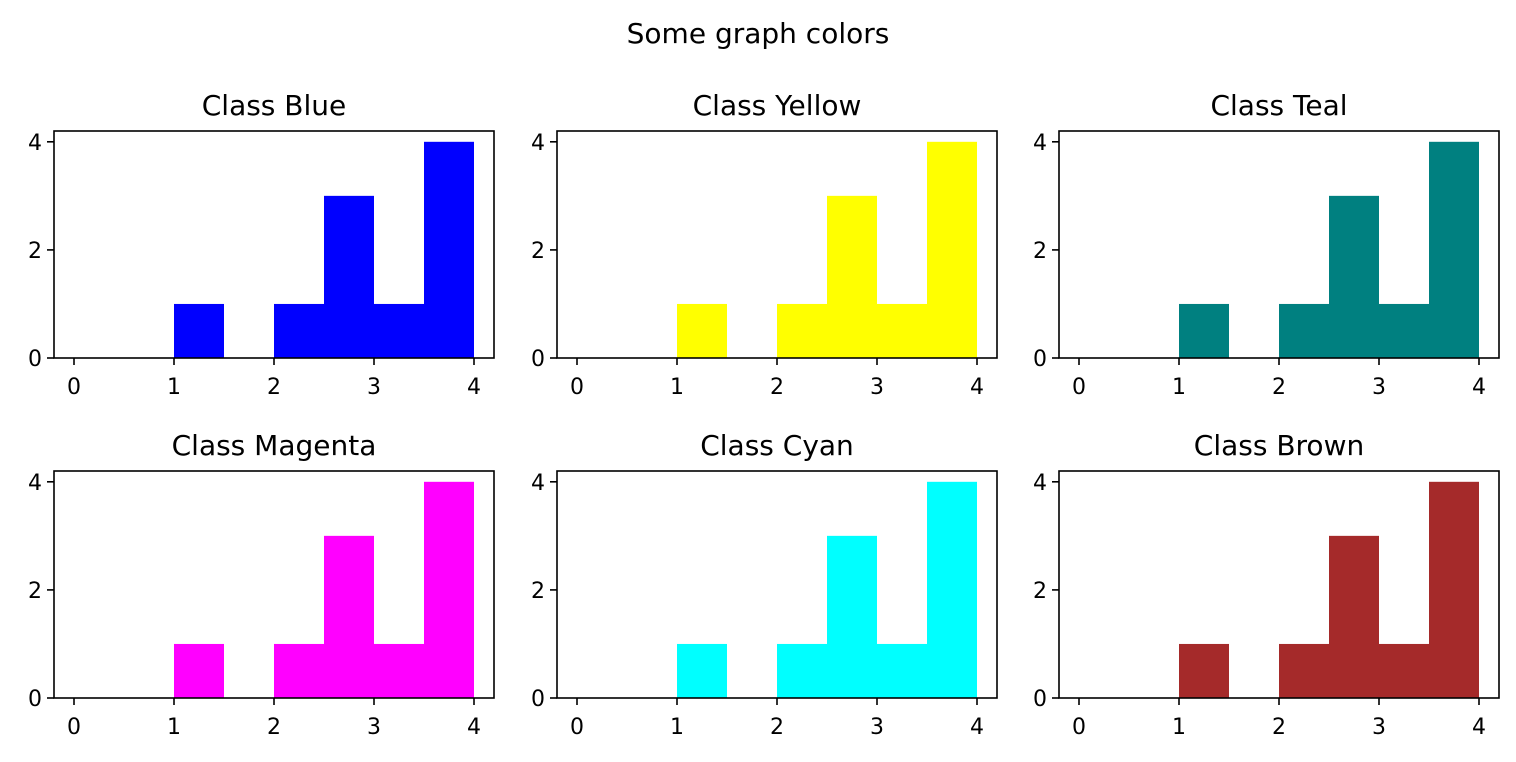 The height and width of the screenshot is (762, 1516). What do you see at coordinates (1266, 584) in the screenshot?
I see `subplot: Class Brown 0 1 2 3 4 0 2 4` at bounding box center [1266, 584].